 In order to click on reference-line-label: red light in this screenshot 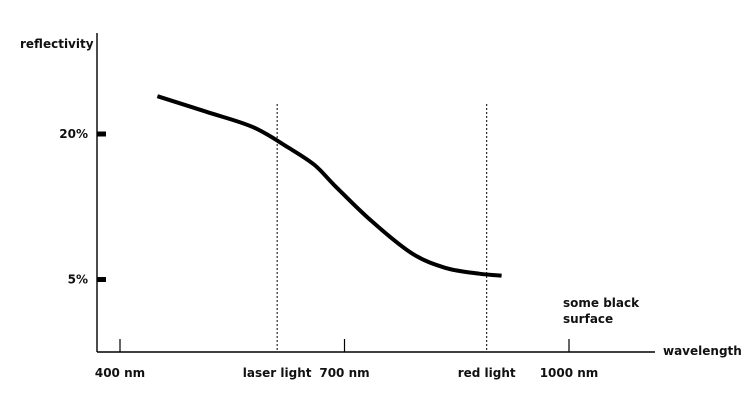, I will do `click(487, 373)`.